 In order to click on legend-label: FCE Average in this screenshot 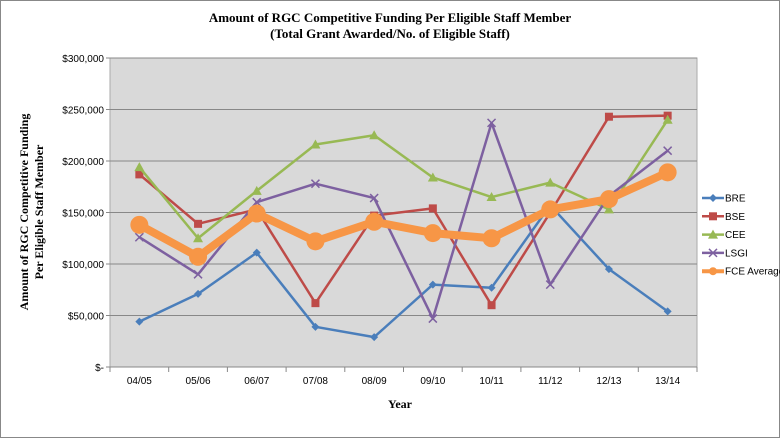, I will do `click(752, 272)`.